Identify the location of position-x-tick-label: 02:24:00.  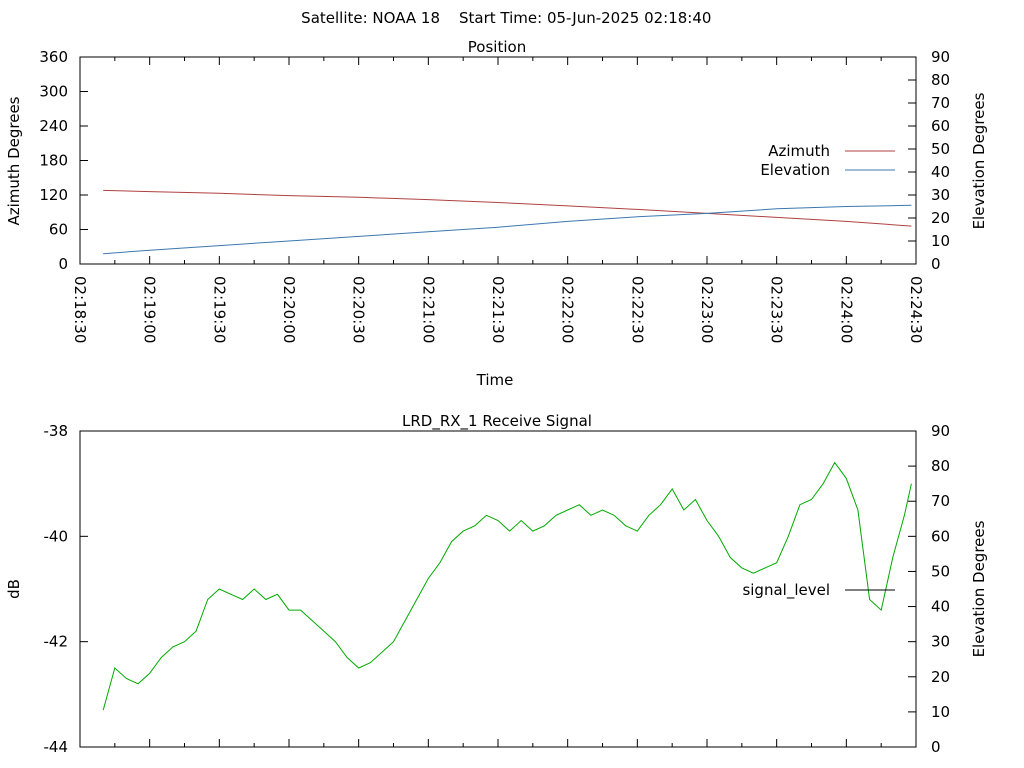
(846, 309).